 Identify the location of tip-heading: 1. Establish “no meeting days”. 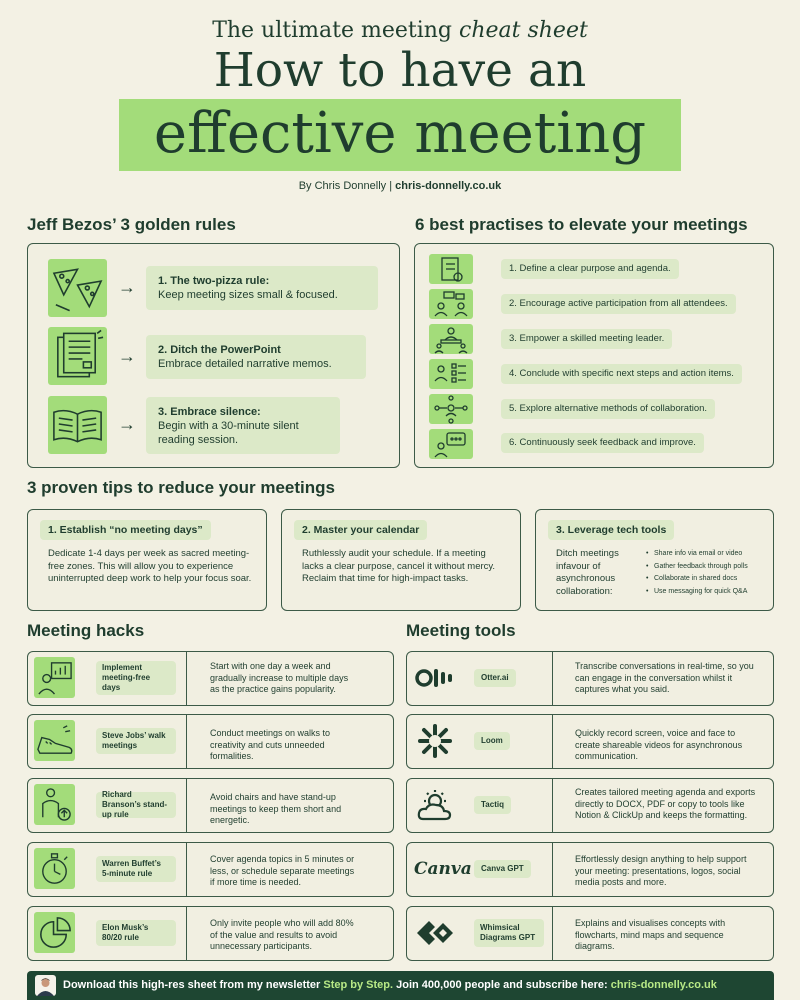
(125, 530).